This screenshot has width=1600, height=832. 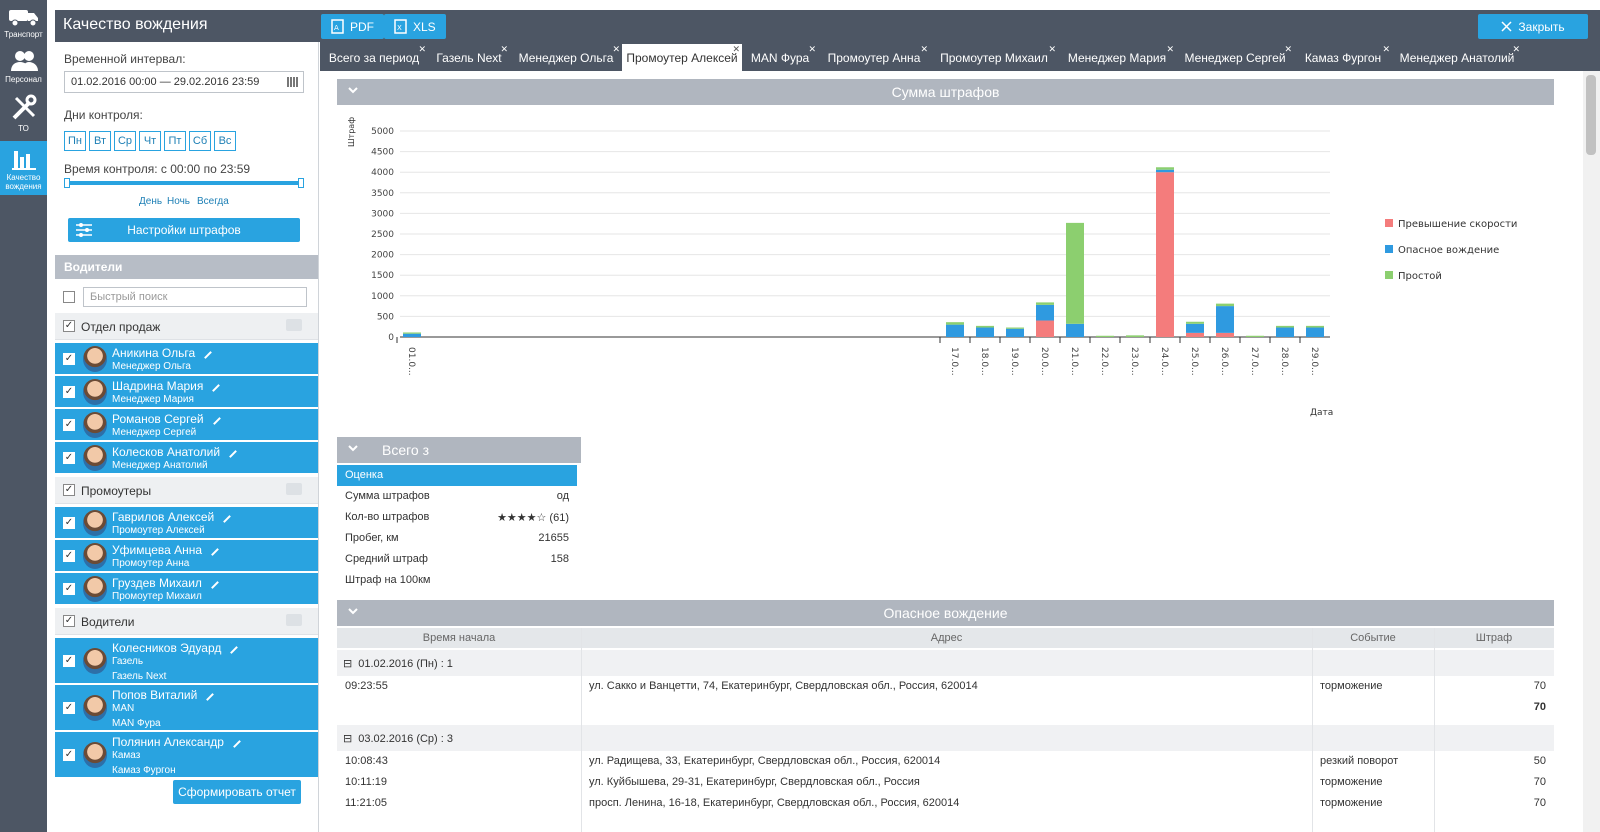 I want to click on main-scrollbar, so click(x=1591, y=451).